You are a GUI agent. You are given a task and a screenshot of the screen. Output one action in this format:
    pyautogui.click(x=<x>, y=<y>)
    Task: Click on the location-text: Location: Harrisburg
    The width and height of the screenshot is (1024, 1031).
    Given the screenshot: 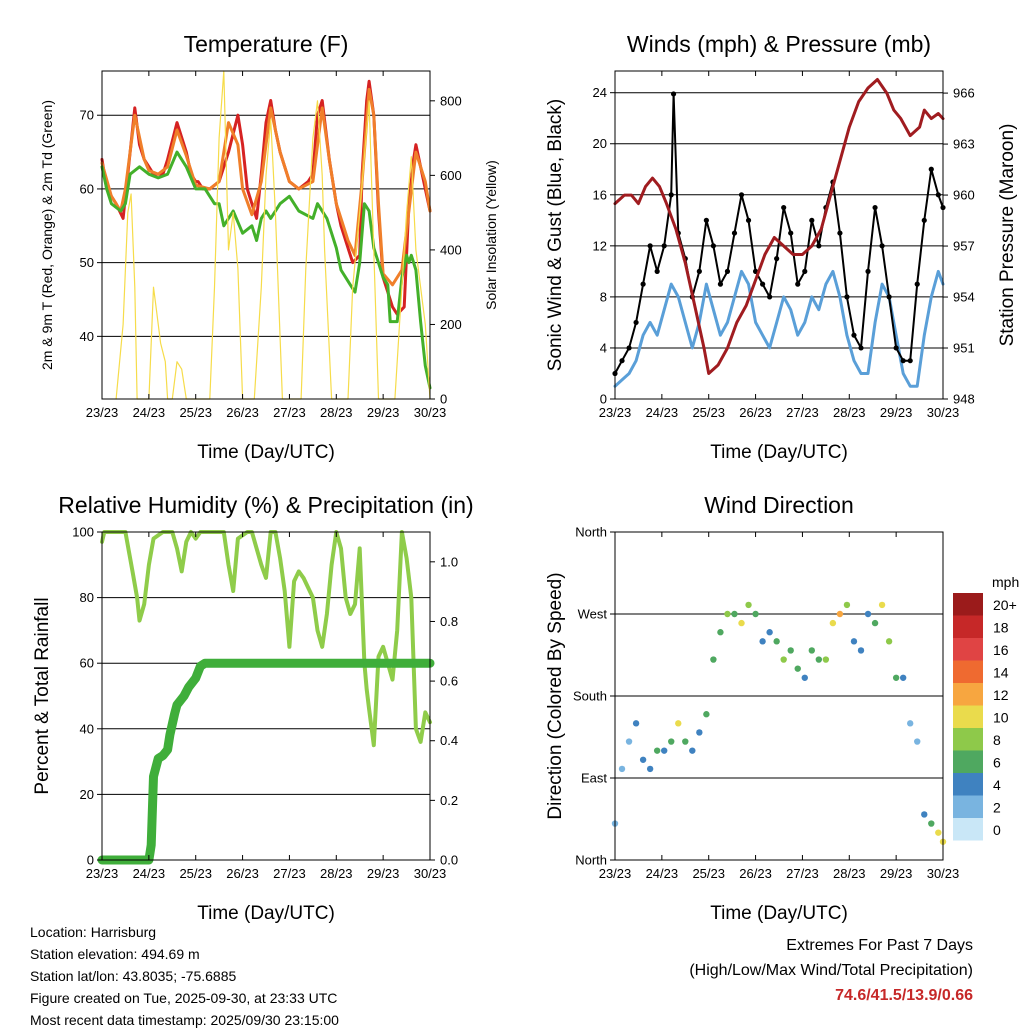 What is the action you would take?
    pyautogui.click(x=93, y=932)
    